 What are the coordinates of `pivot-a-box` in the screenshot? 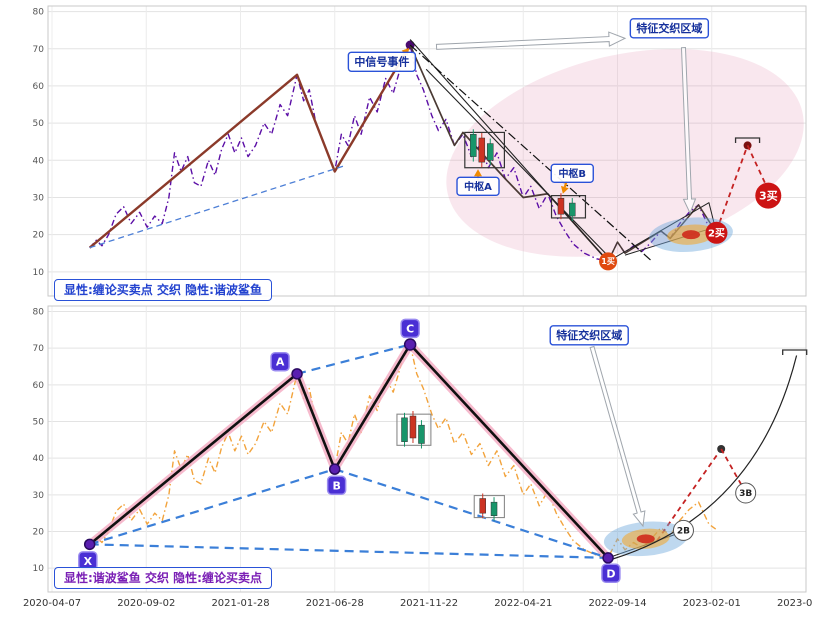 It's located at (485, 150).